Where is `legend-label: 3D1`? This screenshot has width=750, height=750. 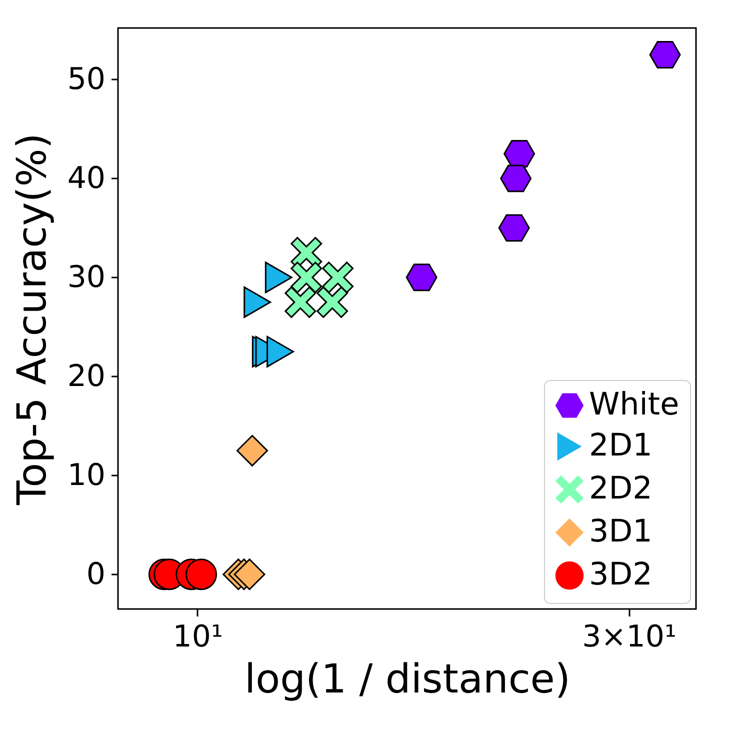 legend-label: 3D1 is located at coordinates (620, 532).